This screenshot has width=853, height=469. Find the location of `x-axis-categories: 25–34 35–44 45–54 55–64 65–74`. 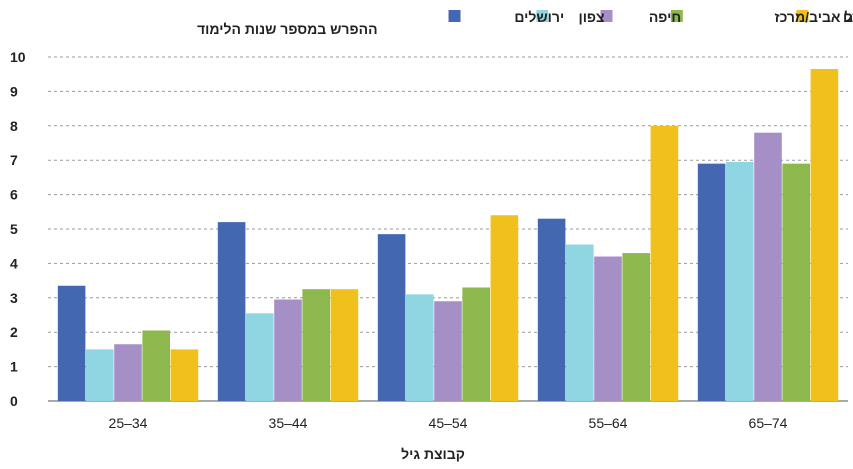

x-axis-categories: 25–34 35–44 45–54 55–64 65–74 is located at coordinates (448, 423).